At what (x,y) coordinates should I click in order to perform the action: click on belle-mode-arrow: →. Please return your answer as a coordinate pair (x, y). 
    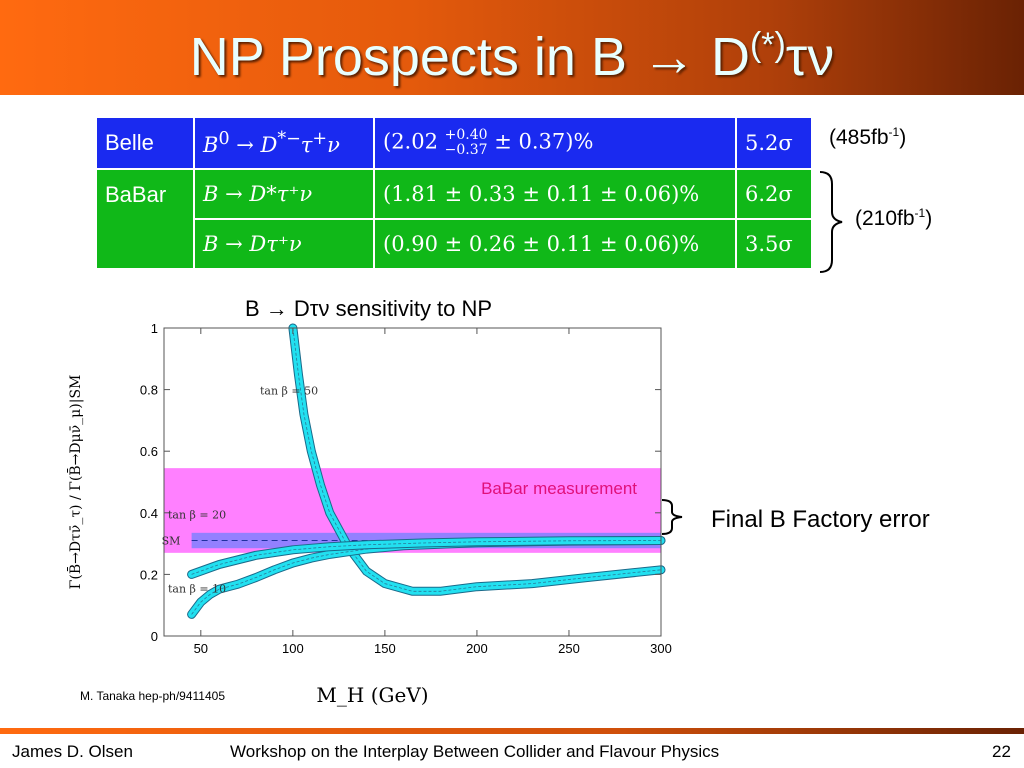
    Looking at the image, I should click on (245, 145).